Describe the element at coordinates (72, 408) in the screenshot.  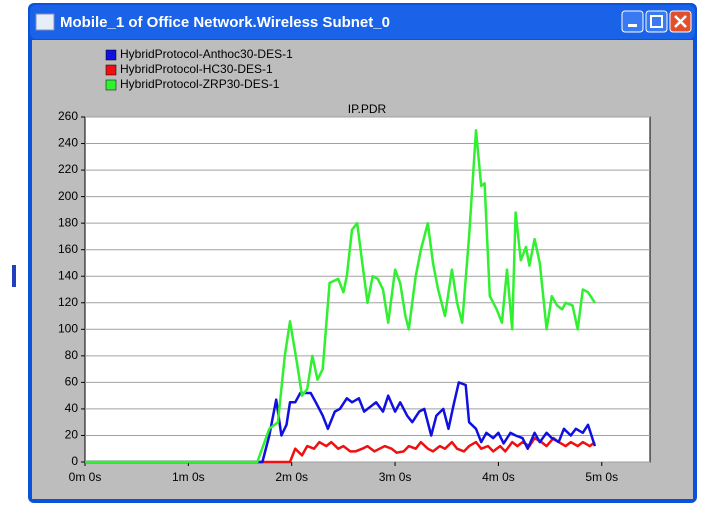
I see `y-tick-label: 40` at that location.